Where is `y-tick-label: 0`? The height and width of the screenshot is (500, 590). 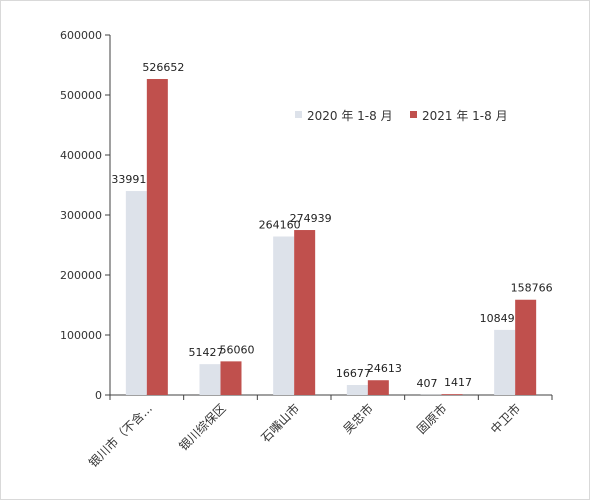 y-tick-label: 0 is located at coordinates (98, 395).